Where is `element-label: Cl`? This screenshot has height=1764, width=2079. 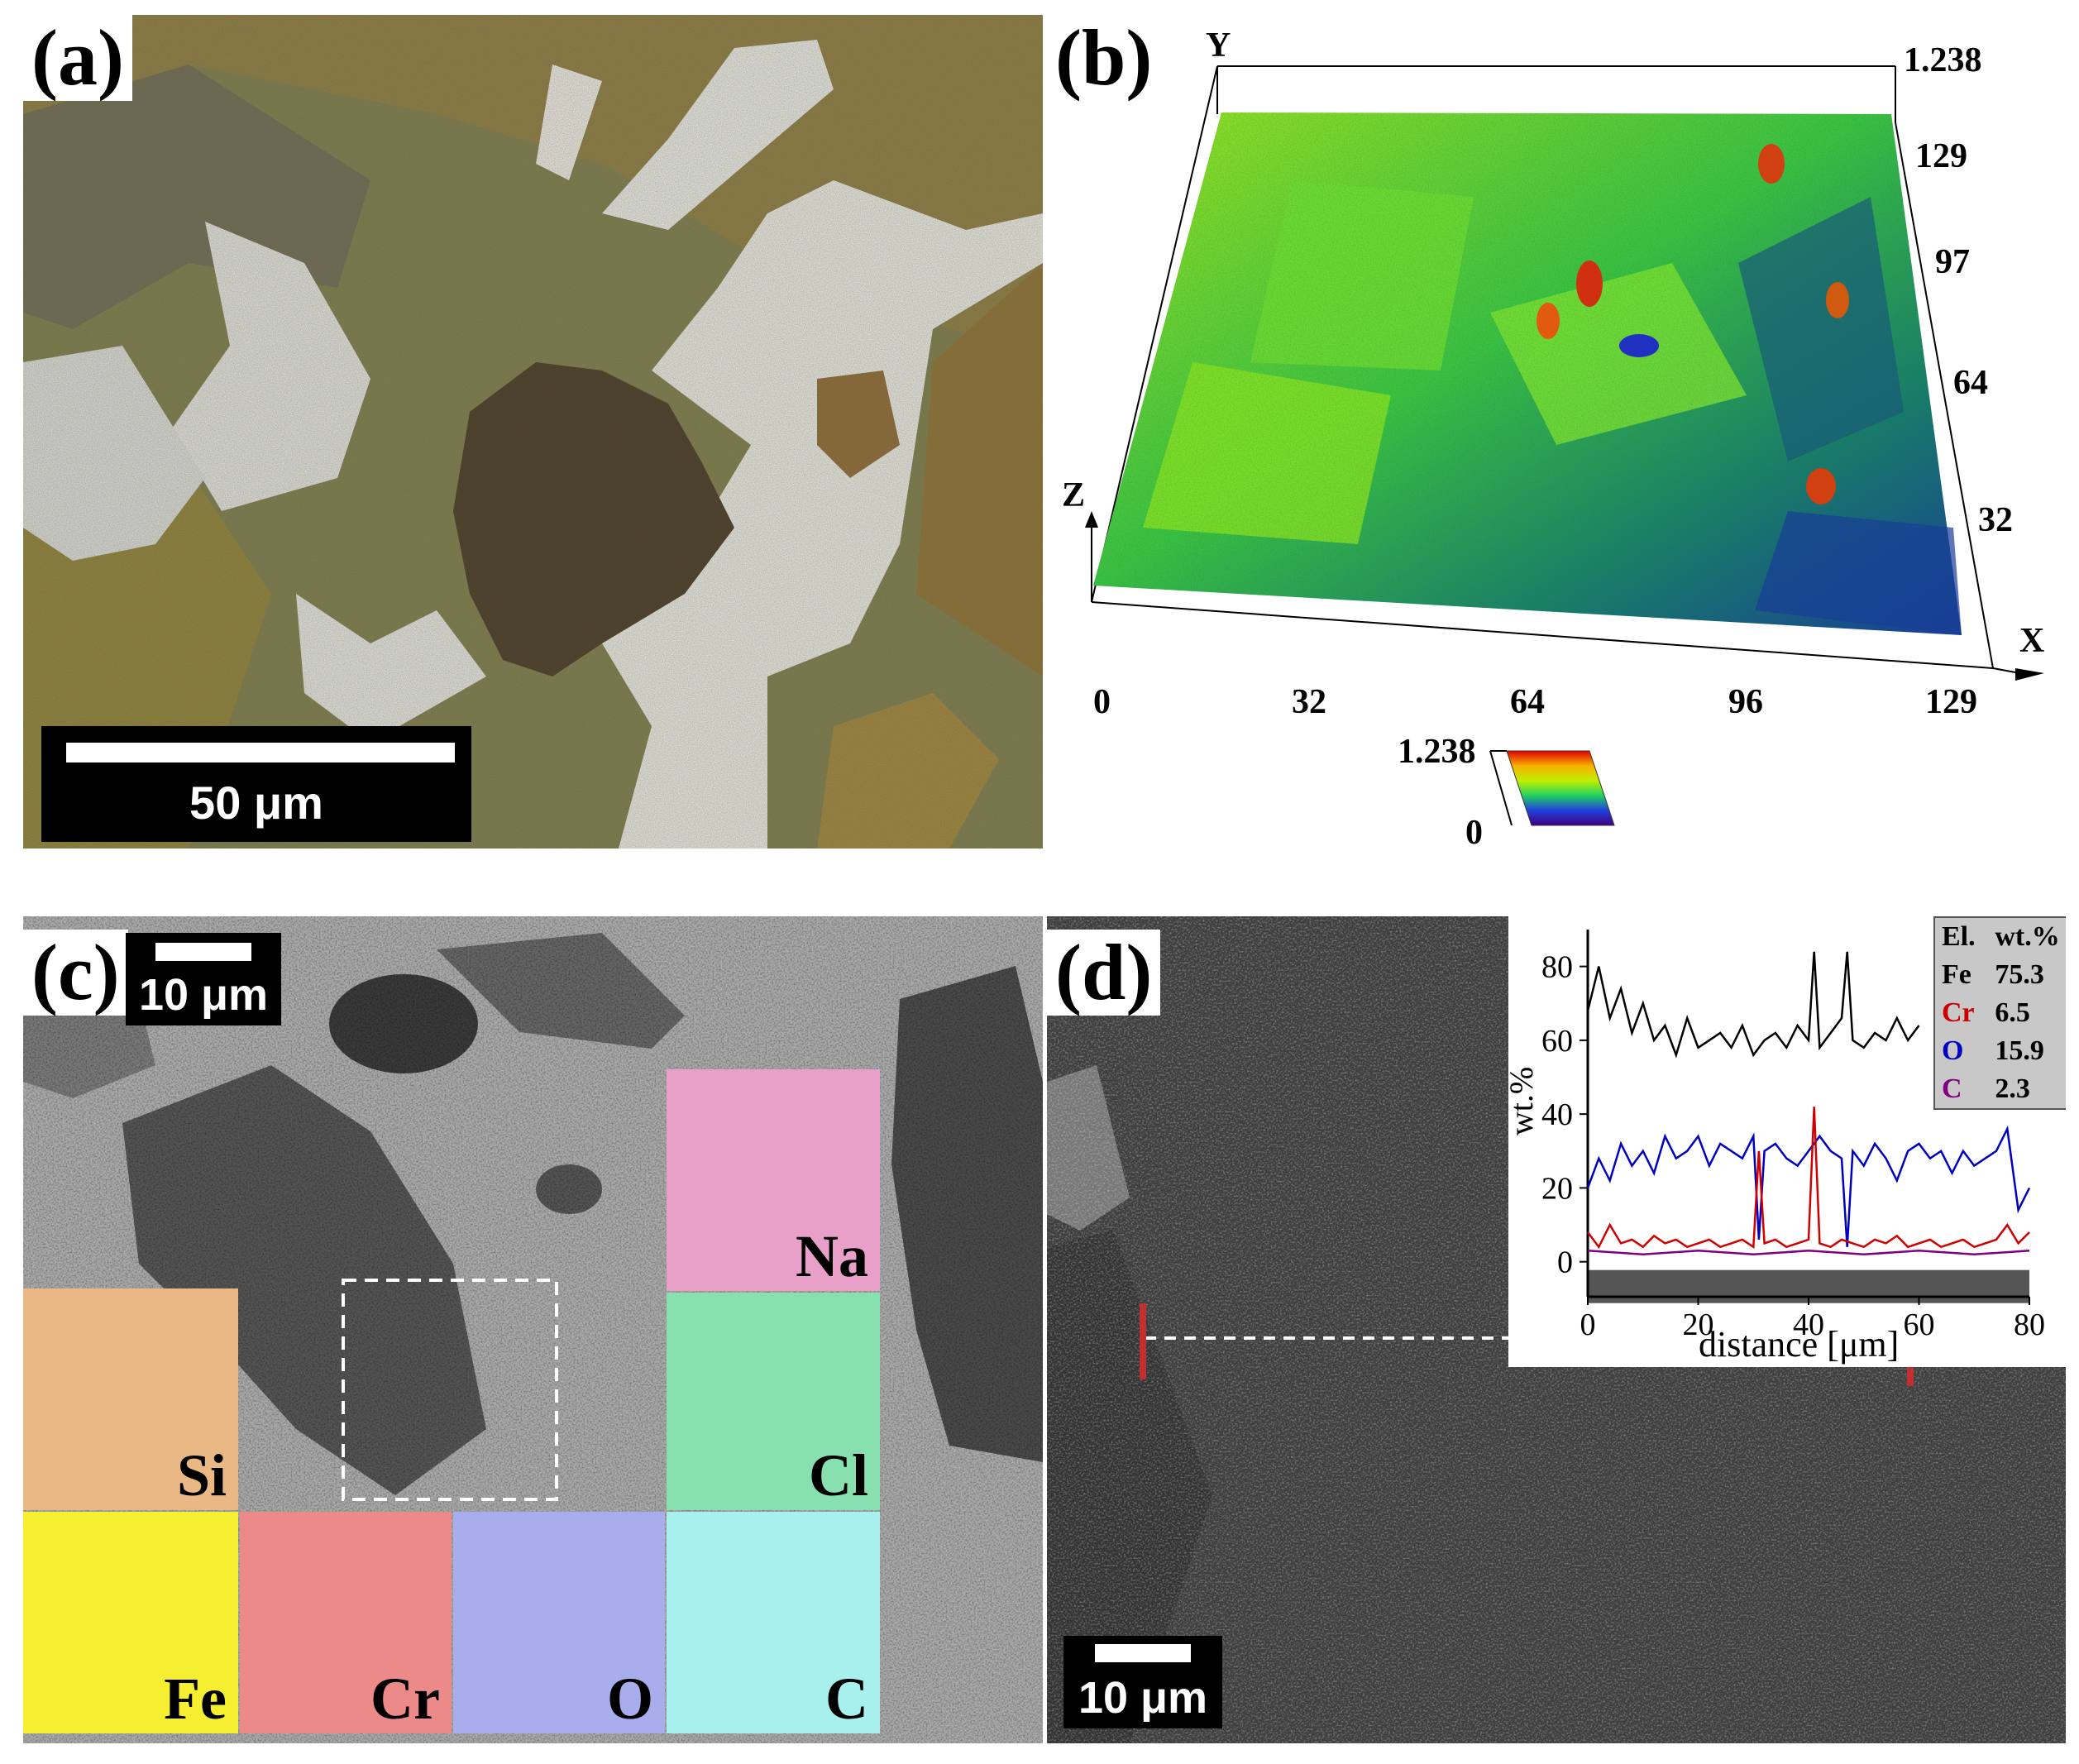 element-label: Cl is located at coordinates (838, 1475).